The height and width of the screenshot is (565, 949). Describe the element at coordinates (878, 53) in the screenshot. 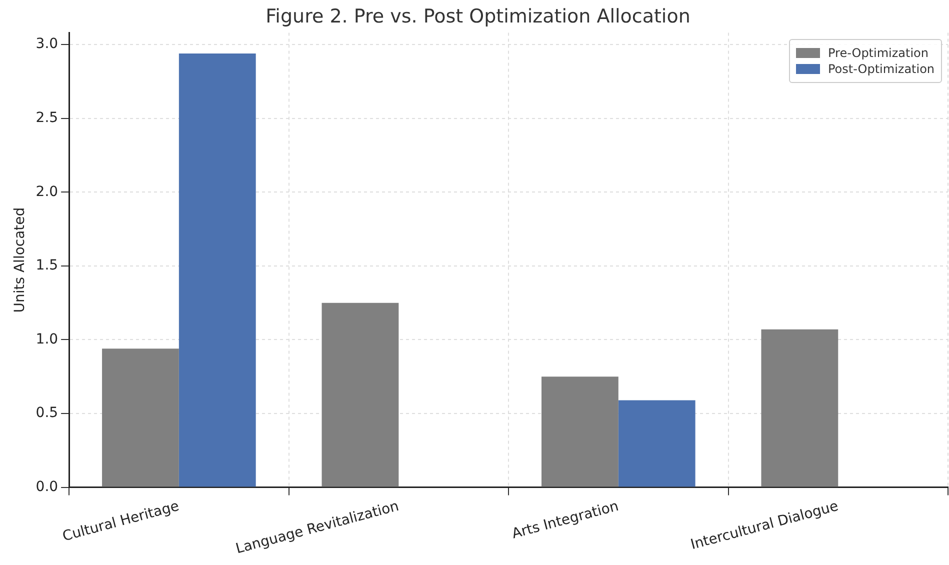

I see `legend-label: Pre-Optimization` at that location.